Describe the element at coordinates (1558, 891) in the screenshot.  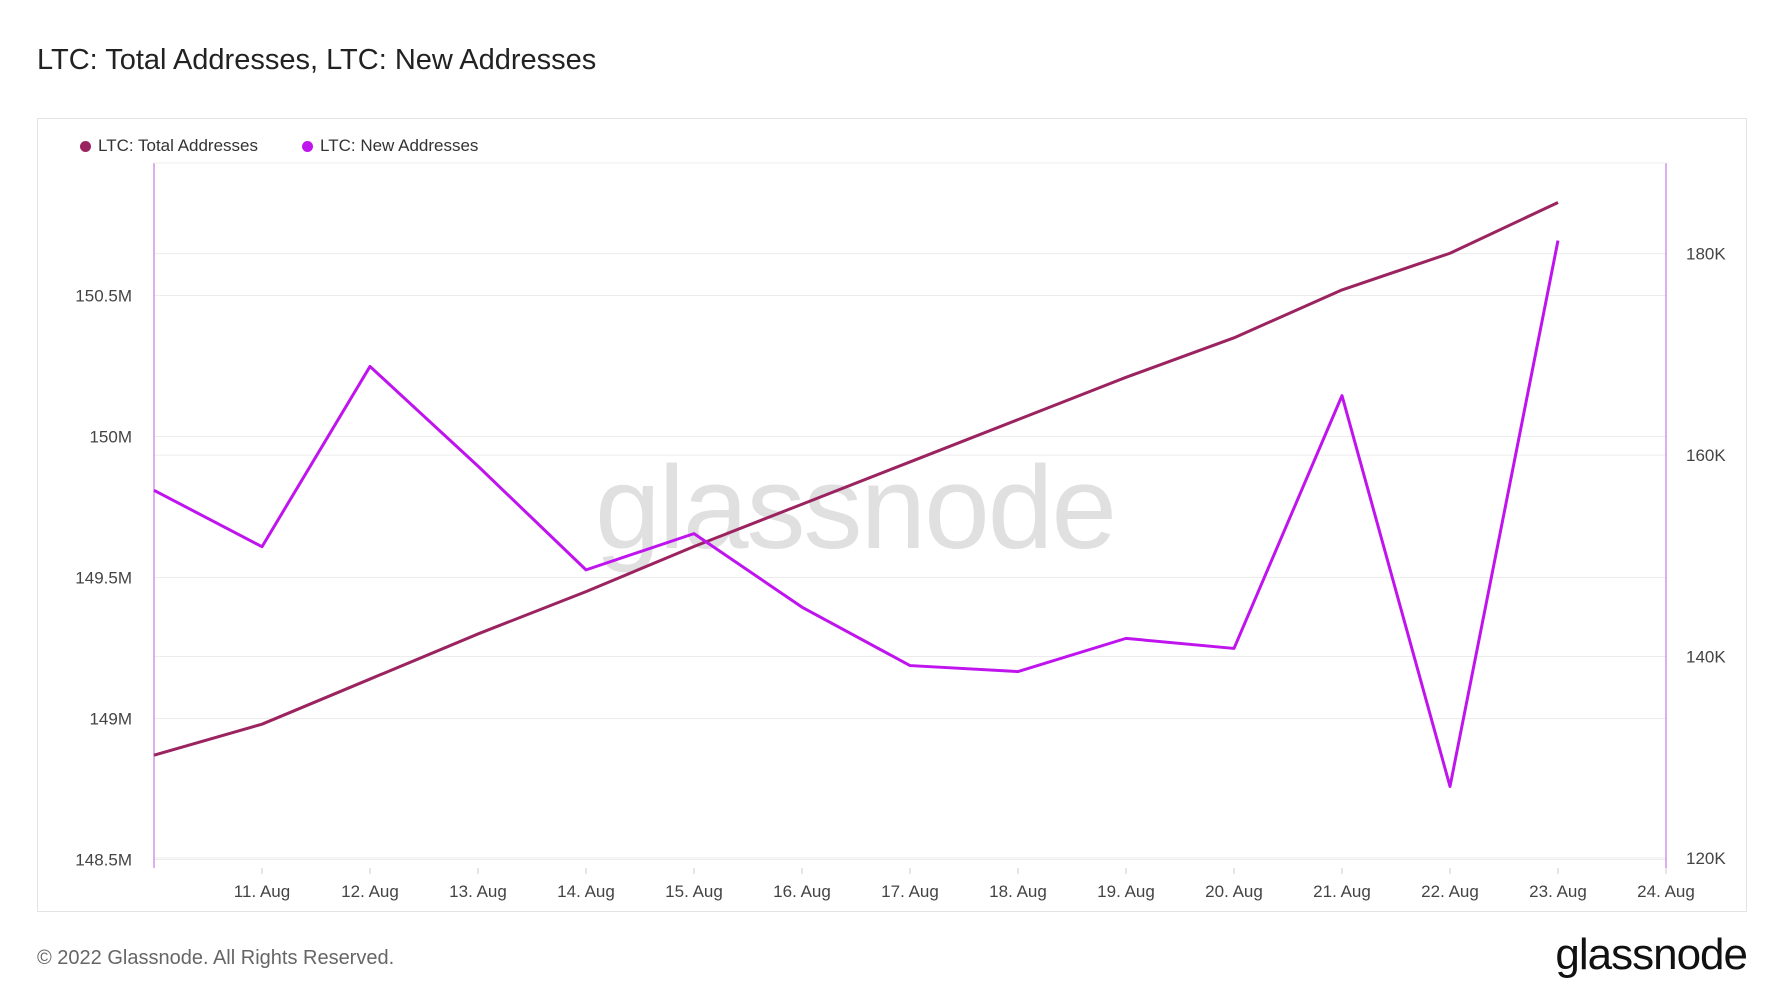
I see `x-tick-label: 23. Aug` at that location.